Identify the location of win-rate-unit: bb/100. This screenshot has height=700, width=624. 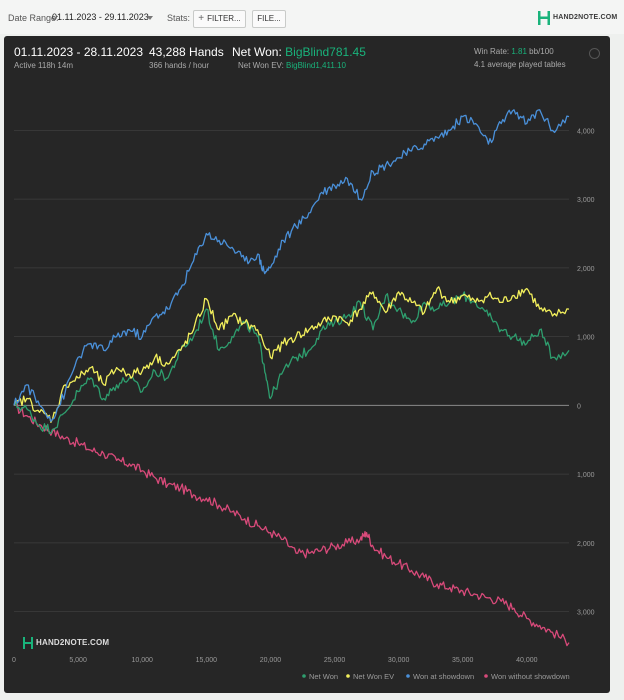
(541, 51).